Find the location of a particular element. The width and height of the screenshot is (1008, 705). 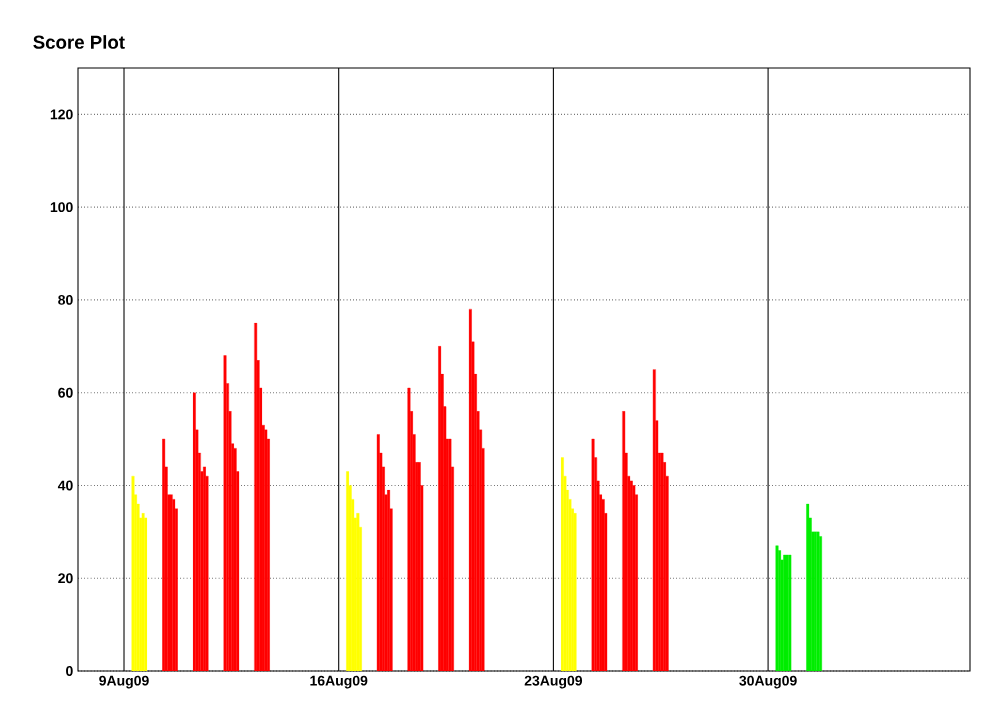

y-tick-label: 100 is located at coordinates (61, 207).